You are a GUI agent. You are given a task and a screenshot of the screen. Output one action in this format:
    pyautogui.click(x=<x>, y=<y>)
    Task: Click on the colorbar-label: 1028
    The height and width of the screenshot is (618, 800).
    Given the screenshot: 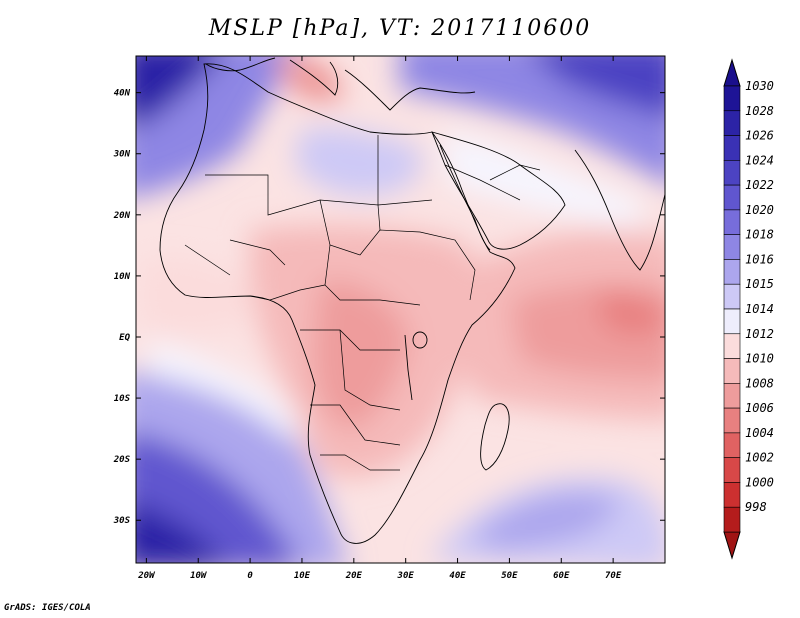 What is the action you would take?
    pyautogui.click(x=759, y=111)
    